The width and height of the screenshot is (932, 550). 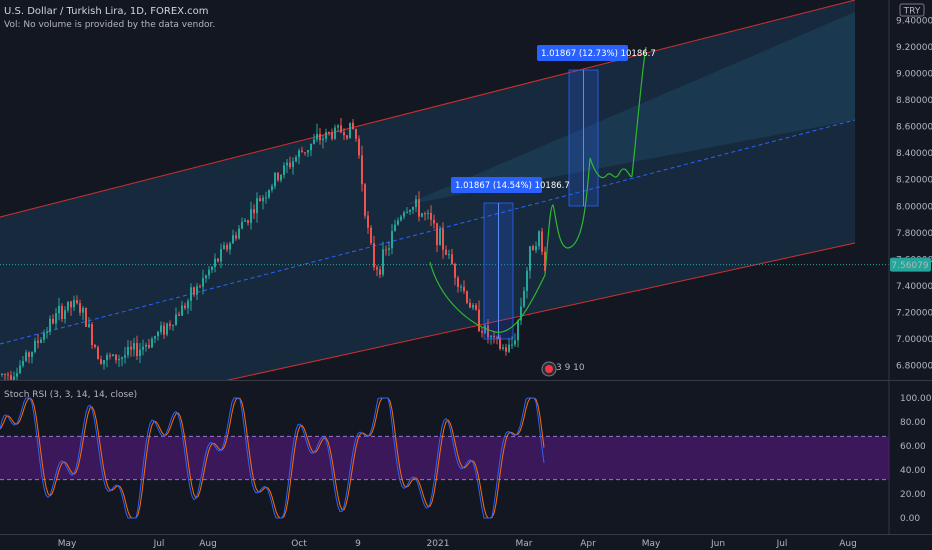 I want to click on time-tick: Jun, so click(x=717, y=544).